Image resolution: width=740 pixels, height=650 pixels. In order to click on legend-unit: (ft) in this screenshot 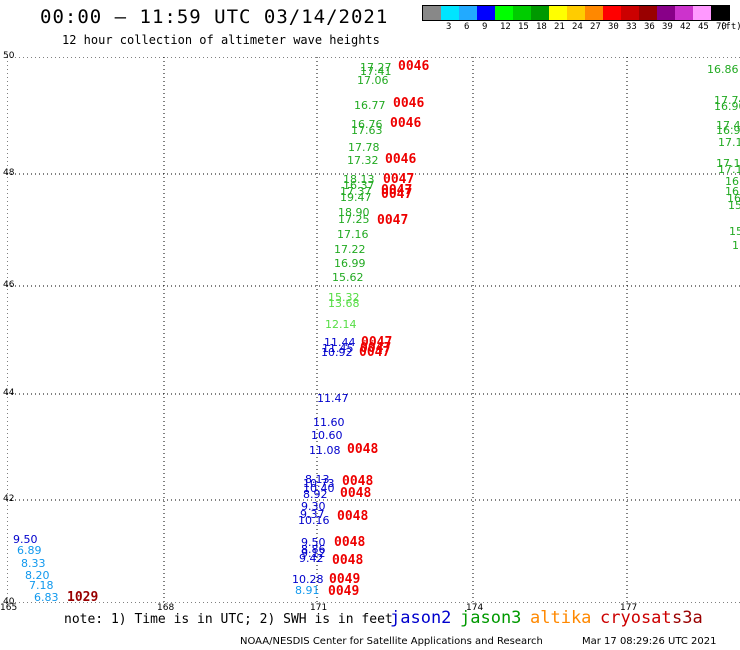, I will do `click(730, 27)`.